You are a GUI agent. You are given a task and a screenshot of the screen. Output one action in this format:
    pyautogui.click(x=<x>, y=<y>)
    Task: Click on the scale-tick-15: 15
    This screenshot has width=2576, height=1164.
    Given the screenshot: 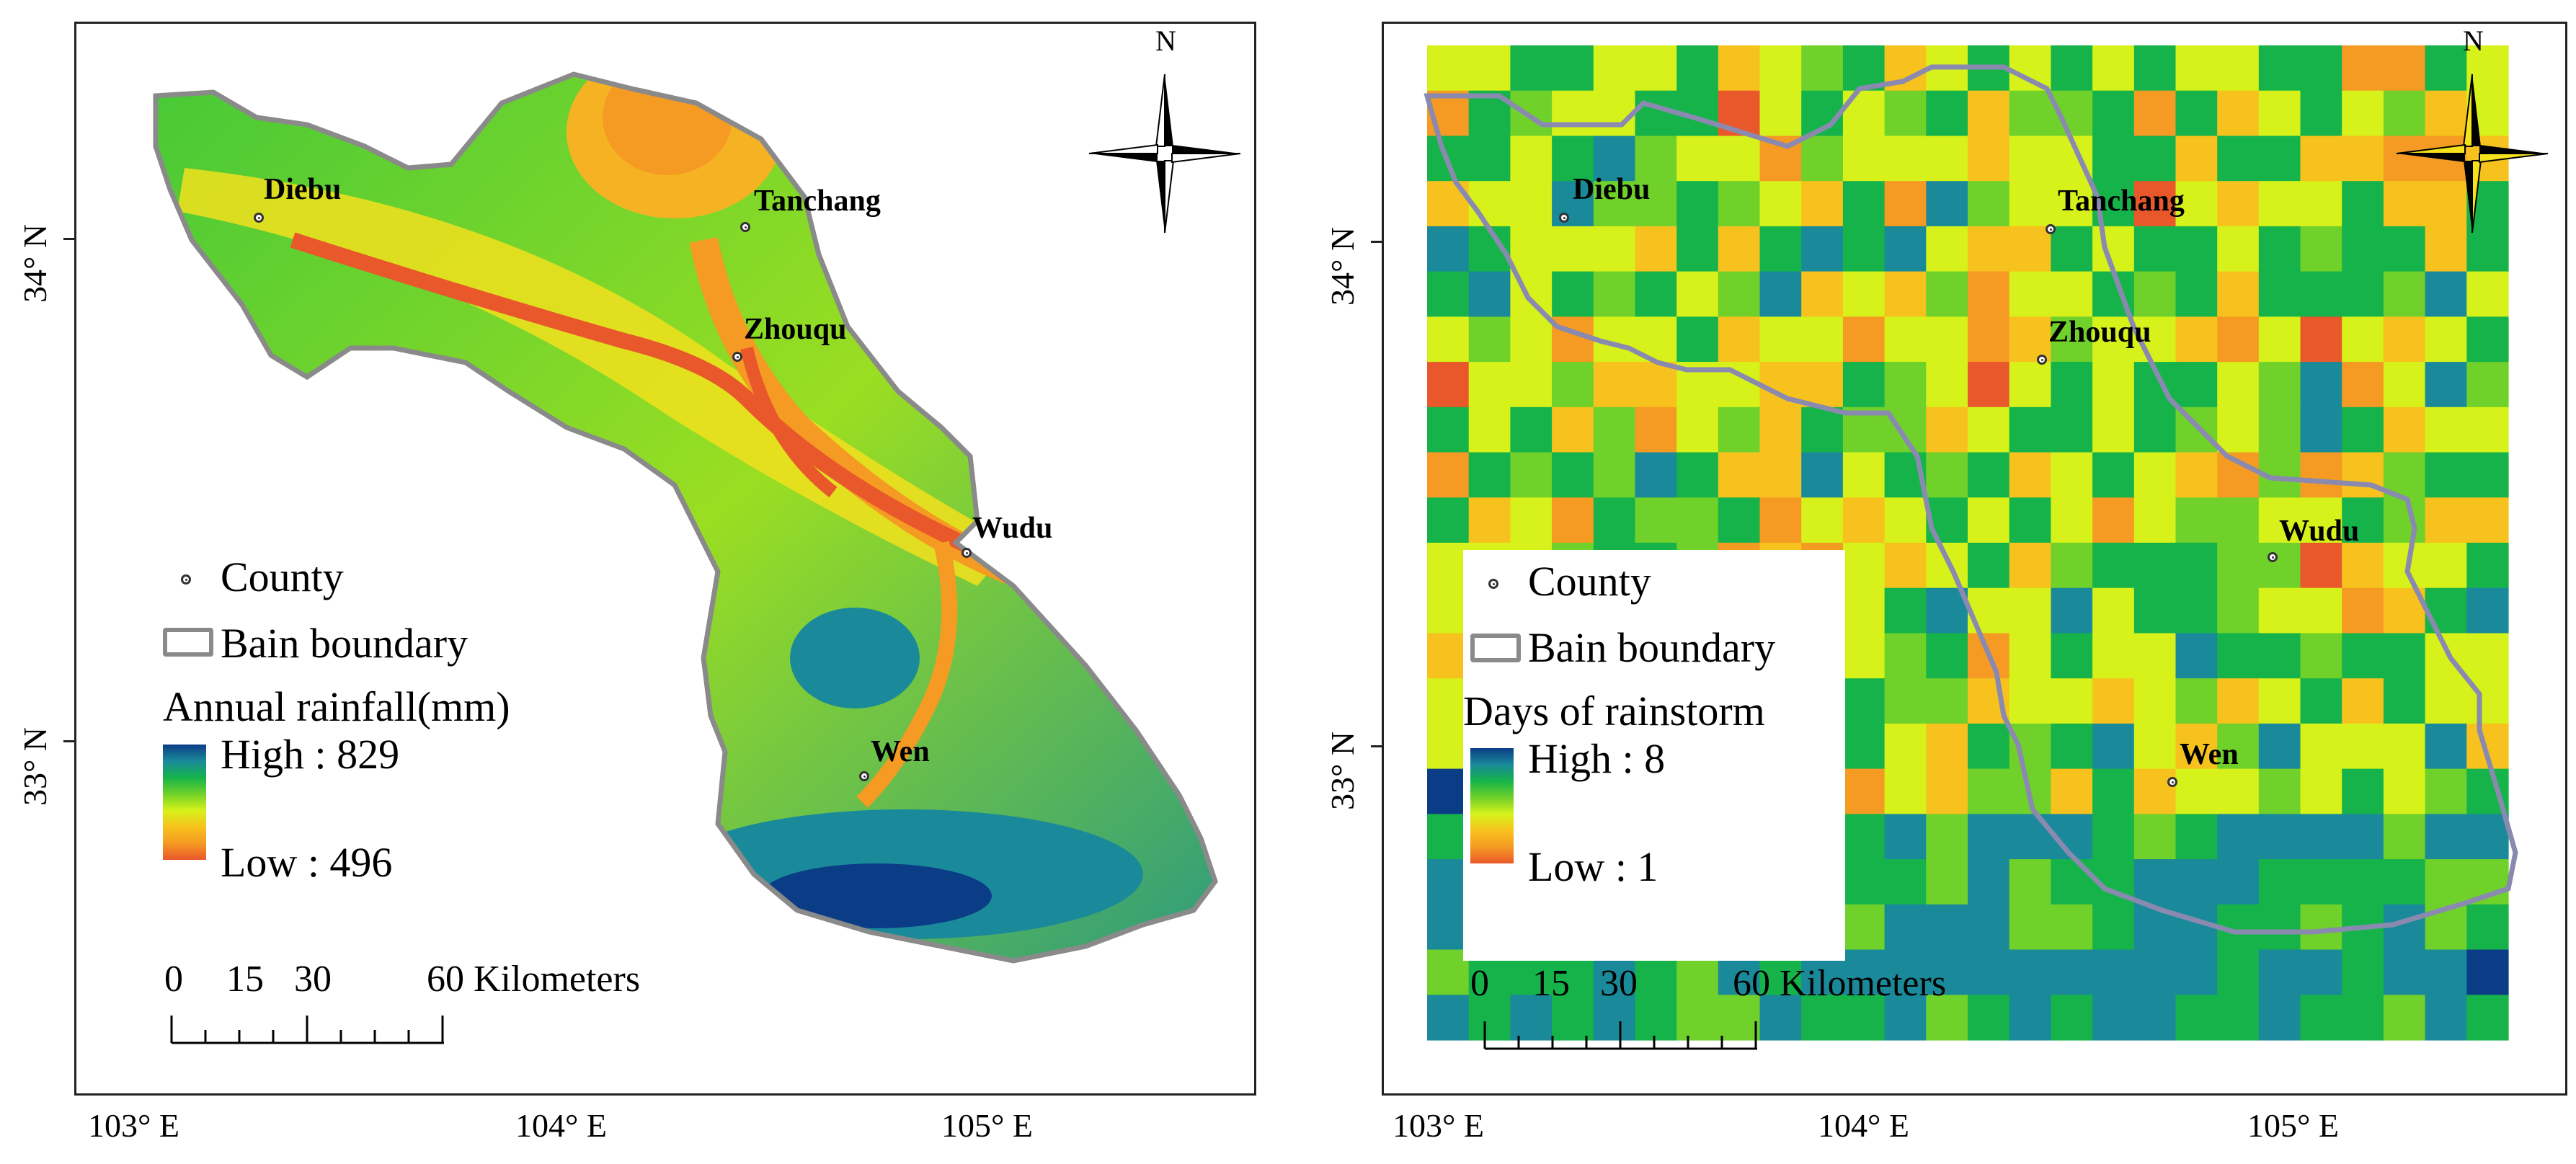 What is the action you would take?
    pyautogui.click(x=1551, y=983)
    